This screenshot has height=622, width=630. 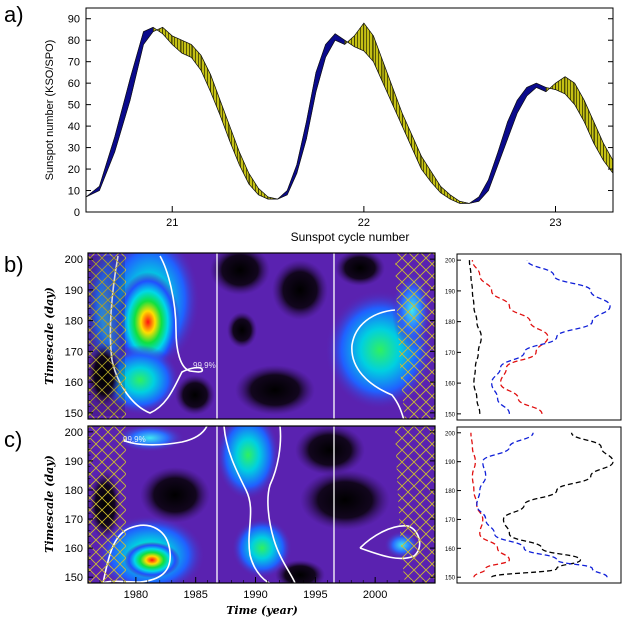 I want to click on panel-b-heatmap: 99.9%, so click(x=261, y=336).